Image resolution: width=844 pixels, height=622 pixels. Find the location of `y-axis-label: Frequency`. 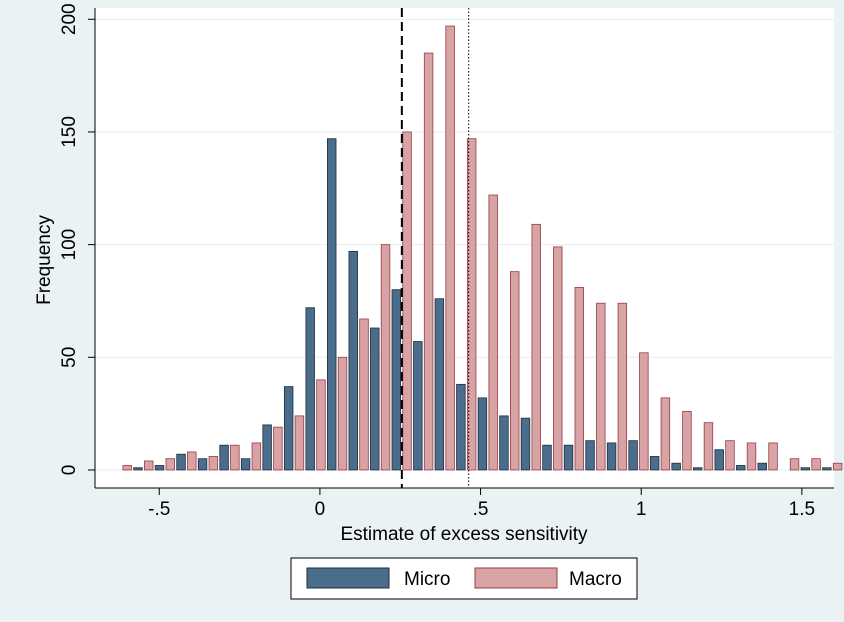

y-axis-label: Frequency is located at coordinates (44, 260).